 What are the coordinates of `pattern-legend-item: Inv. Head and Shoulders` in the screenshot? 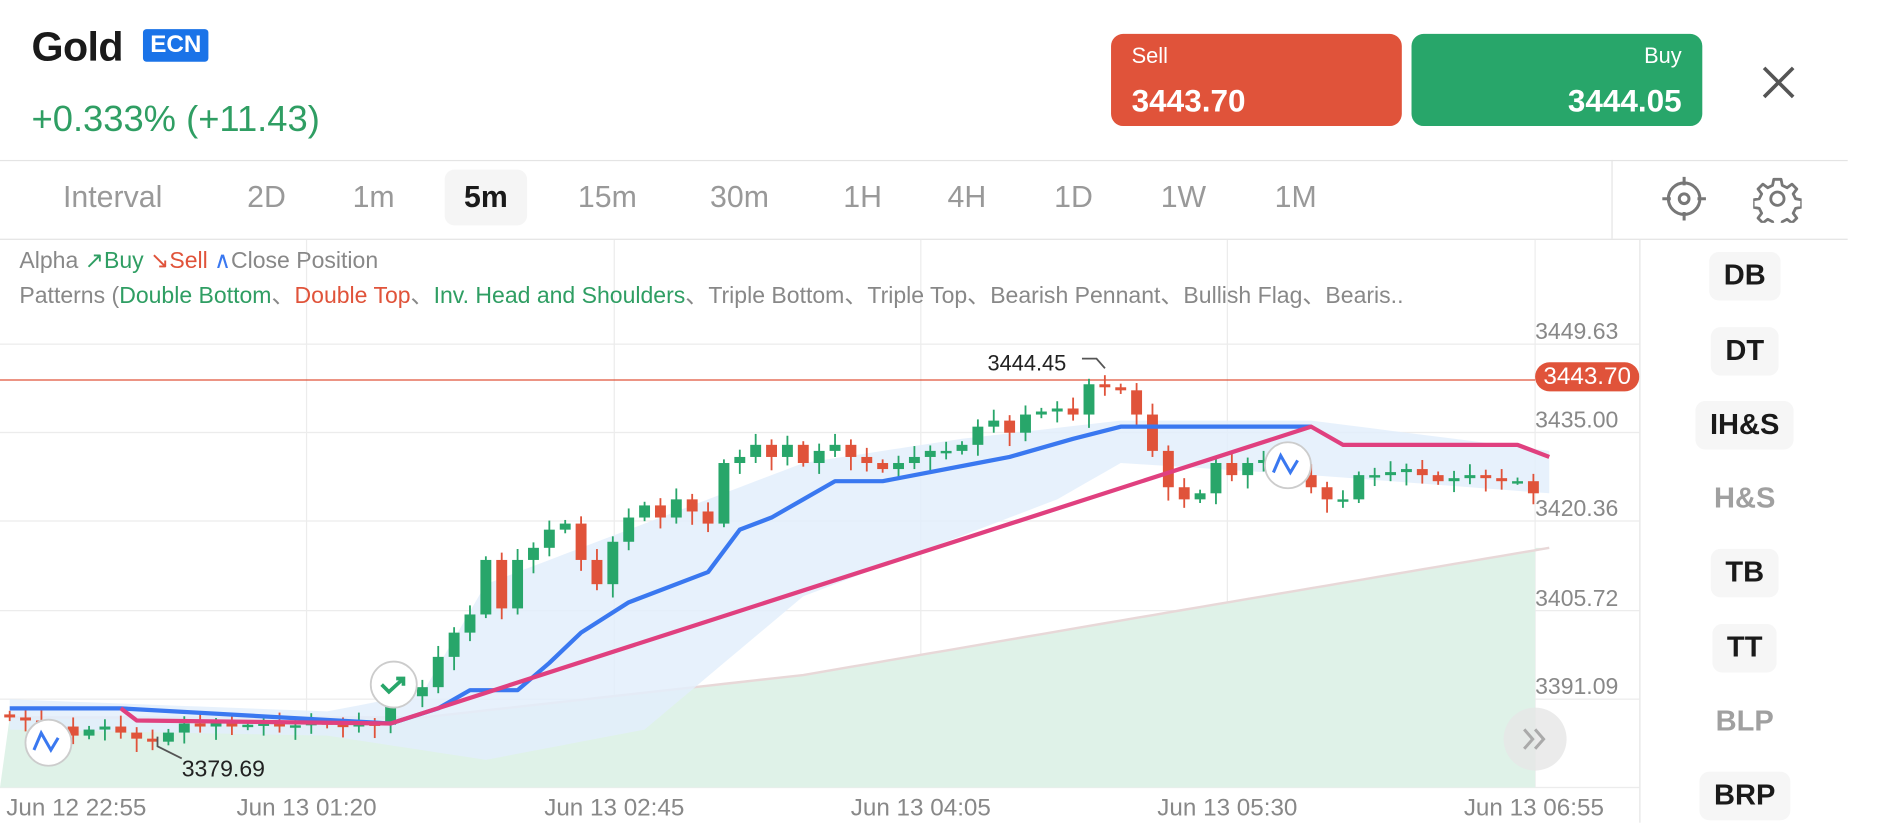 It's located at (559, 296).